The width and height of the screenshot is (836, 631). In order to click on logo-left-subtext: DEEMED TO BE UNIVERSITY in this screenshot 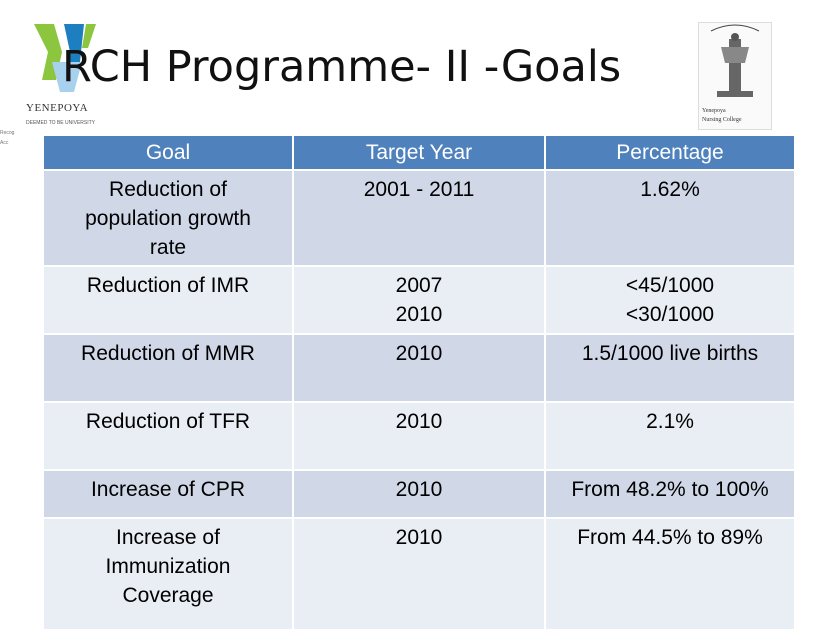, I will do `click(60, 123)`.